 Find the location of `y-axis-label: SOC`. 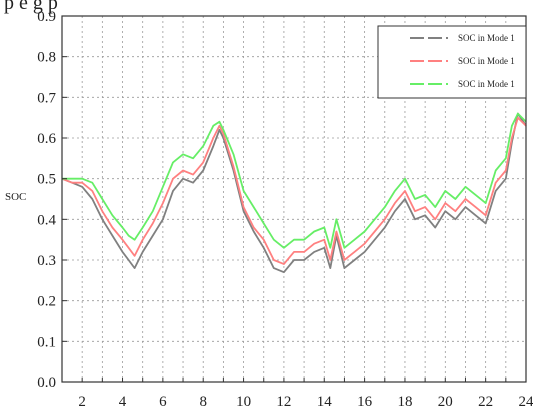

y-axis-label: SOC is located at coordinates (15, 197).